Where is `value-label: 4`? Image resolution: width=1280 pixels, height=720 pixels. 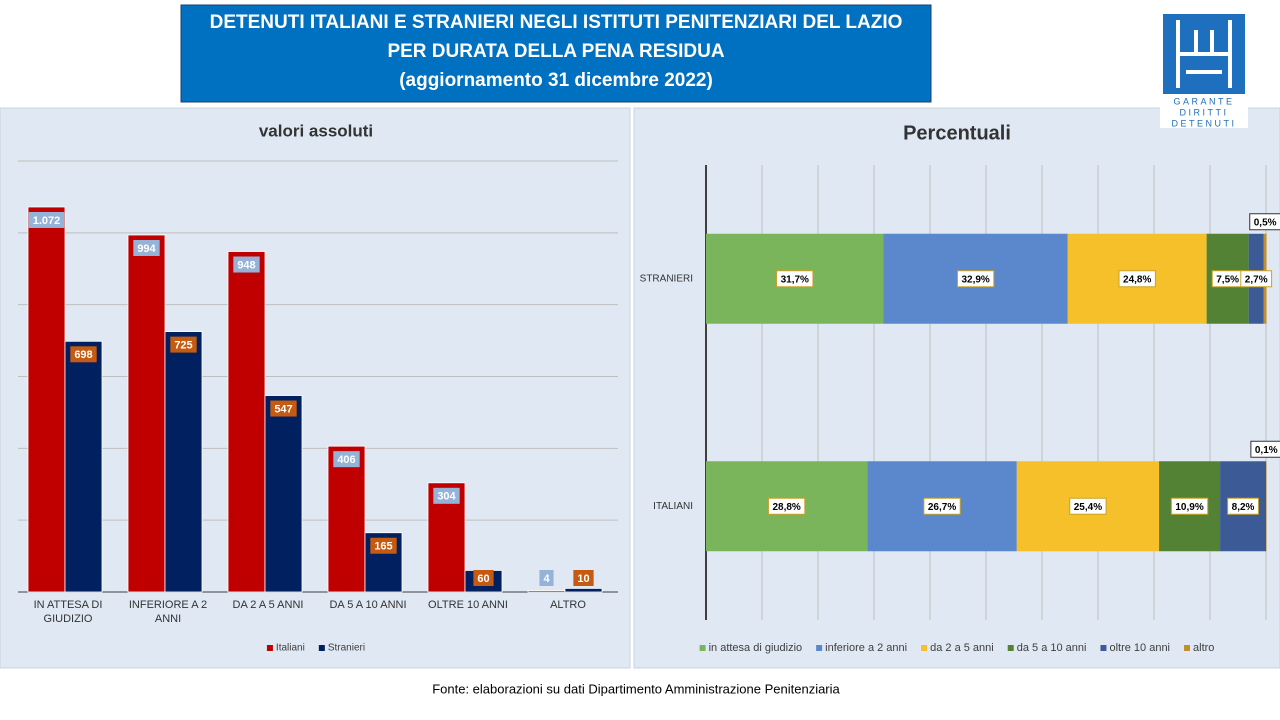 value-label: 4 is located at coordinates (546, 579).